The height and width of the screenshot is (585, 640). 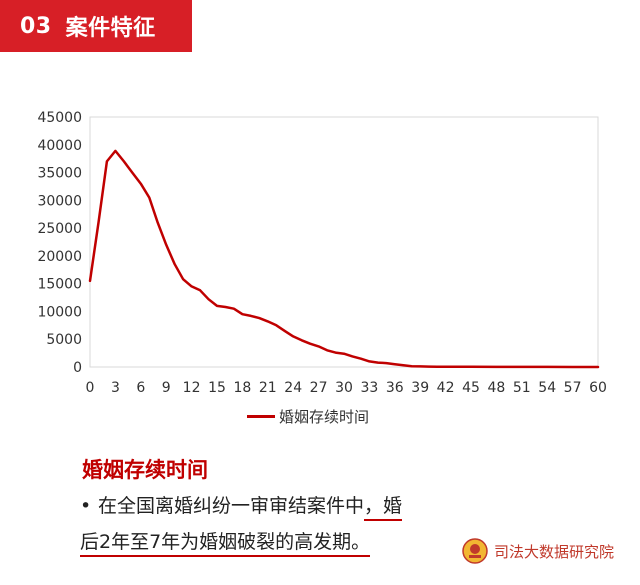 I want to click on bullet-text: • 在全国离婚纠纷一审审结案件中，婚 后2年至7年为婚姻破裂的高发期。, so click(x=285, y=524).